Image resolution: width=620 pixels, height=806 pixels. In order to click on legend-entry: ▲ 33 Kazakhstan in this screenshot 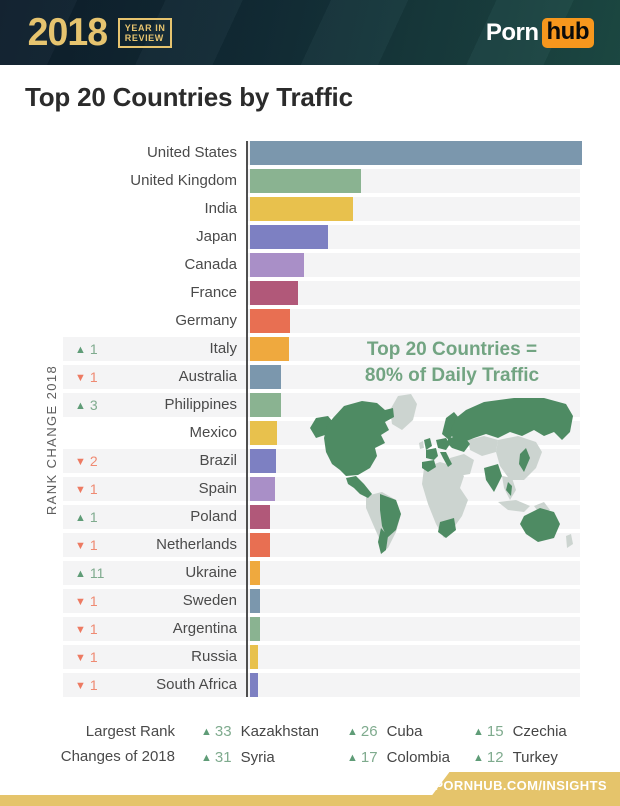, I will do `click(260, 731)`.